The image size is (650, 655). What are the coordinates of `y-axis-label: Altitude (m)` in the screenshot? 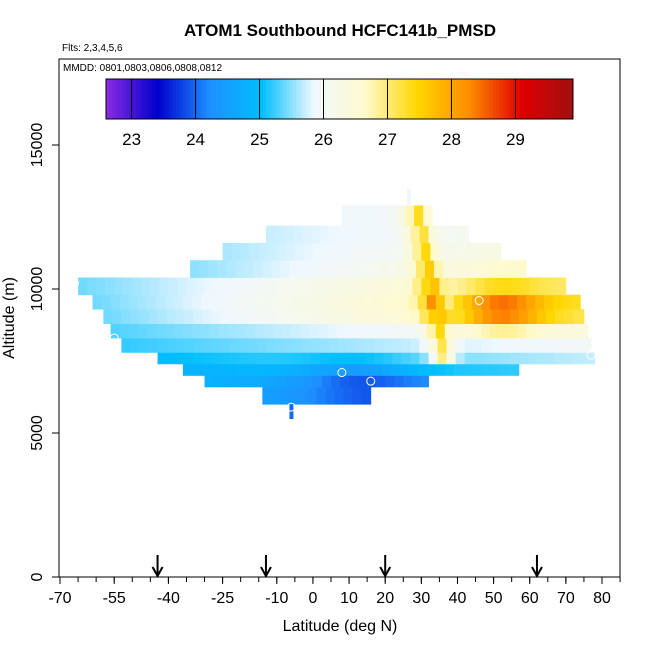 It's located at (9, 318).